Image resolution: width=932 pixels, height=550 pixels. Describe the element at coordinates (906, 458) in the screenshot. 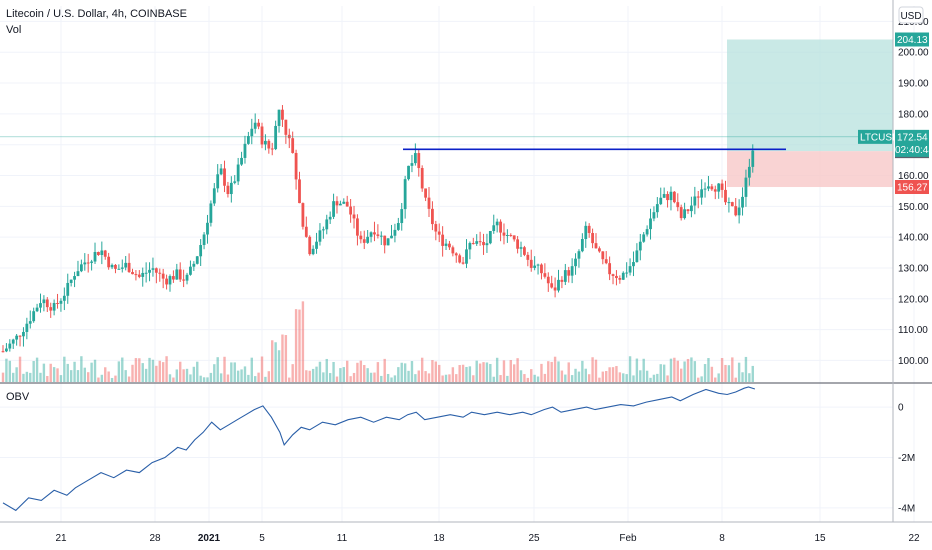

I see `obv-tick-label: -2M` at that location.